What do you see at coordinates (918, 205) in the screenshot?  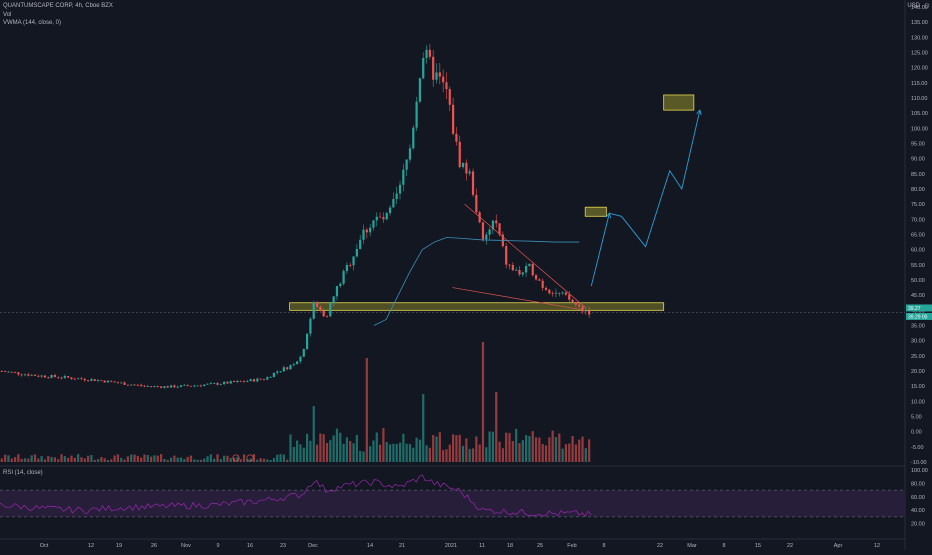 I see `price-tick-label: 75.00` at bounding box center [918, 205].